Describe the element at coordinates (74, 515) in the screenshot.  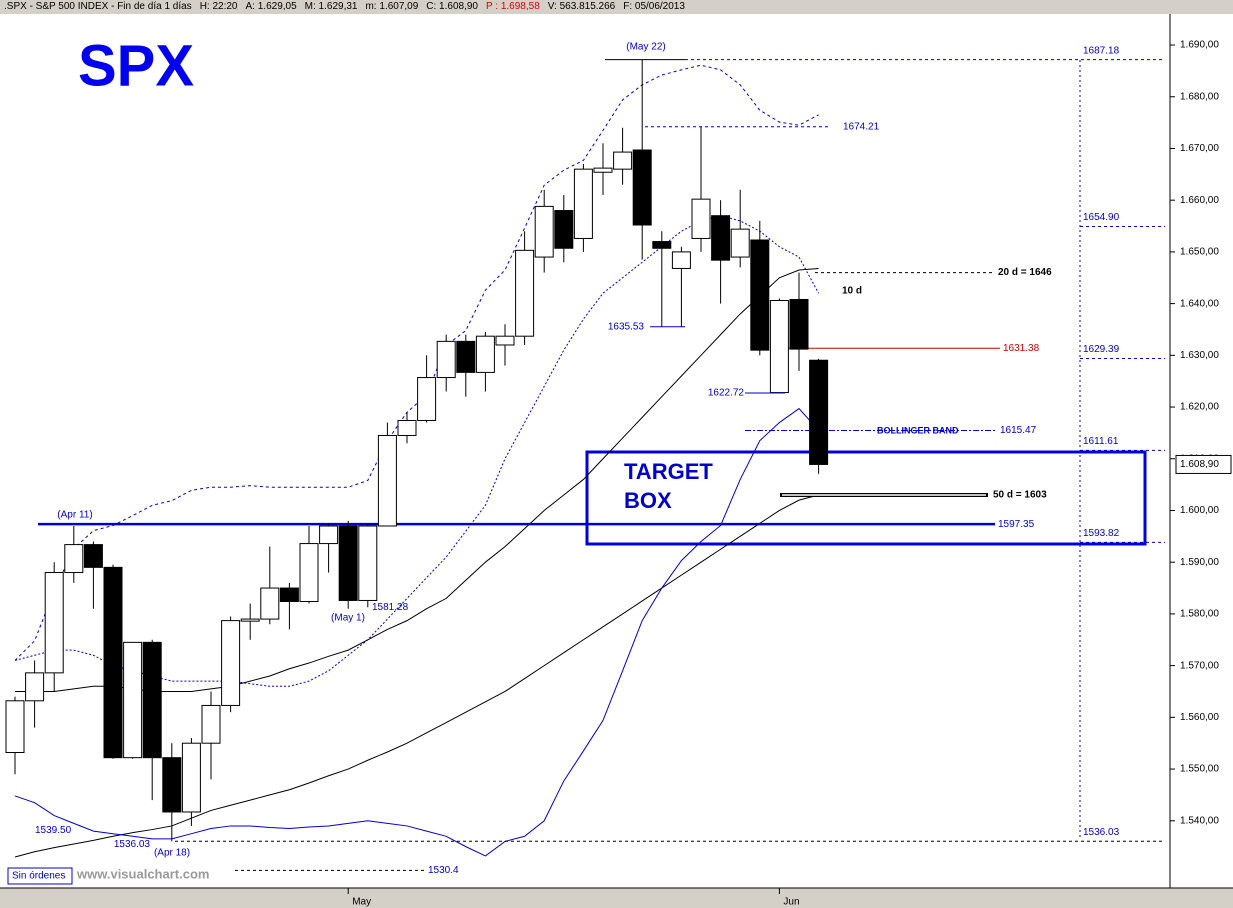
I see `date-label: (Apr 11)` at that location.